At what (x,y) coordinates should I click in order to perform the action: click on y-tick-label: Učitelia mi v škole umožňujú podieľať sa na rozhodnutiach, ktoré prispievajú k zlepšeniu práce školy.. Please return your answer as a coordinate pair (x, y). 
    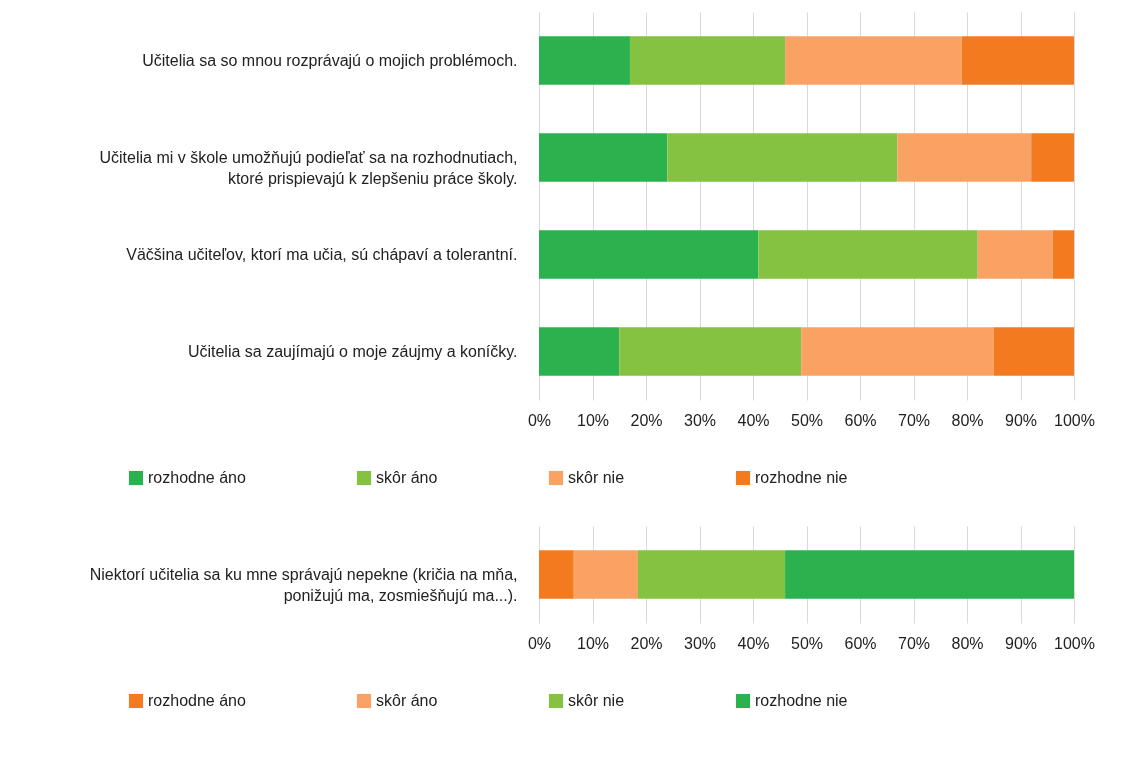
    Looking at the image, I should click on (308, 167).